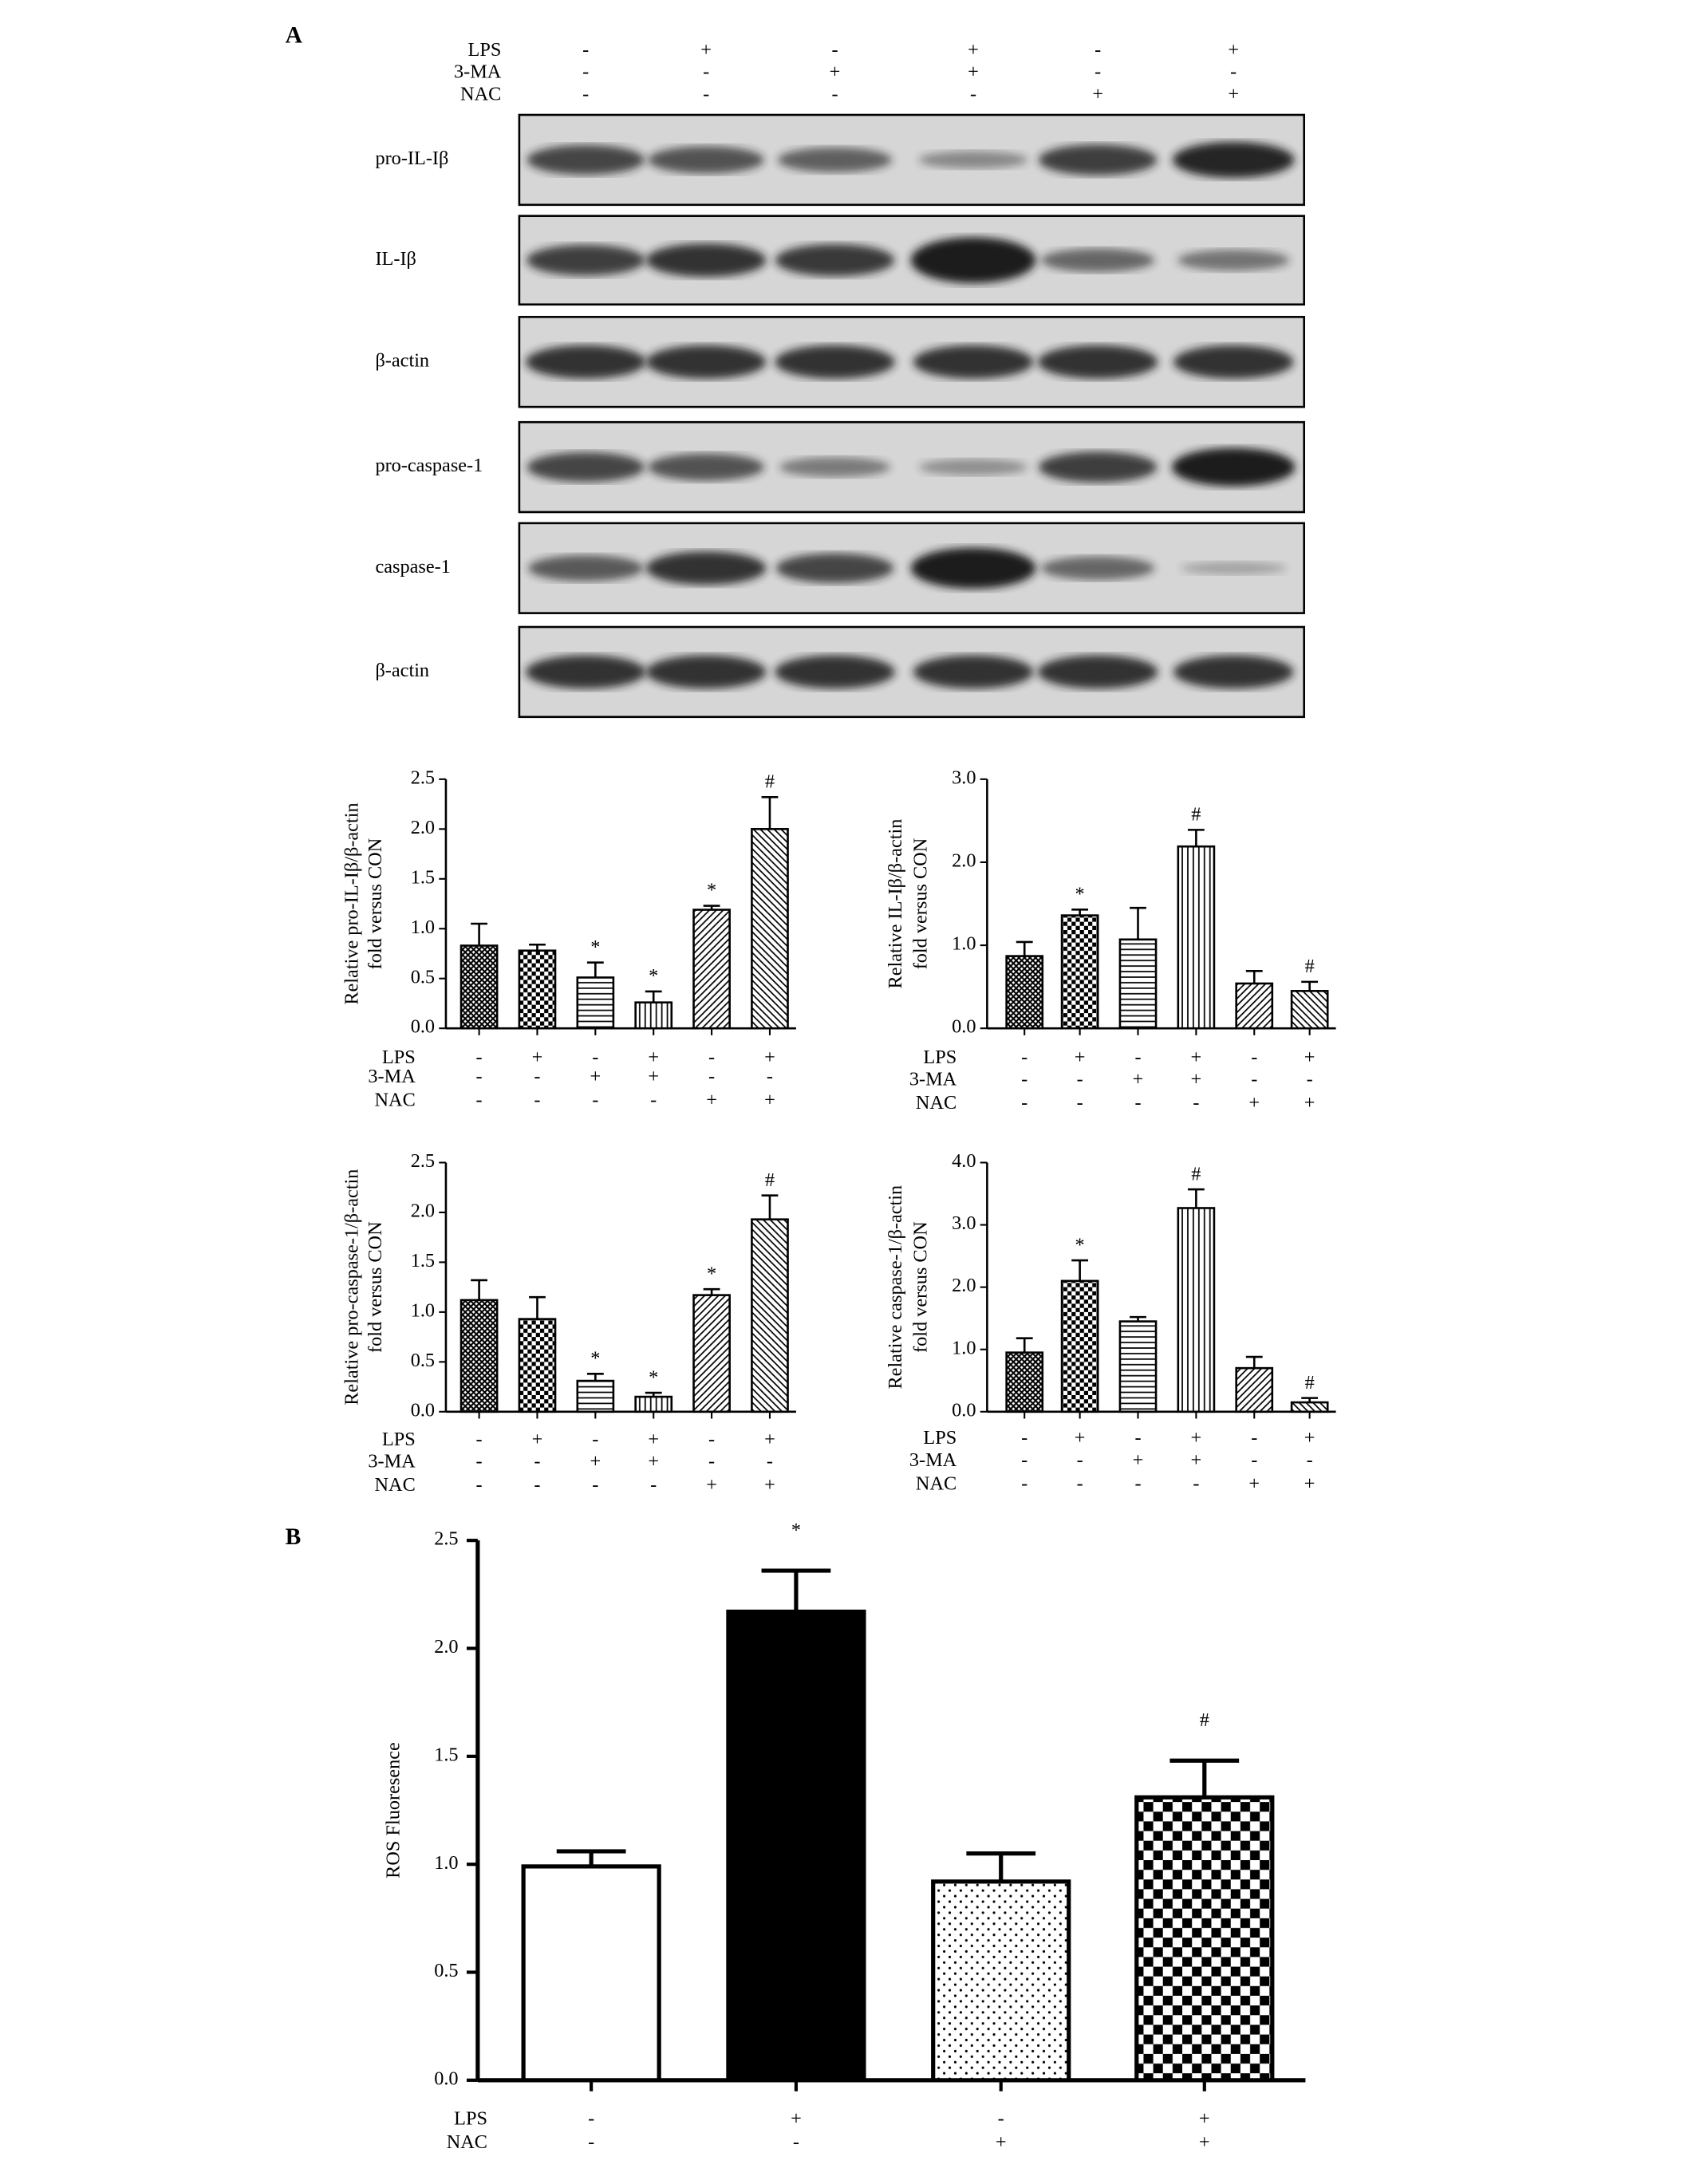  Describe the element at coordinates (964, 1223) in the screenshot. I see `y-tick-label: 3.0` at that location.